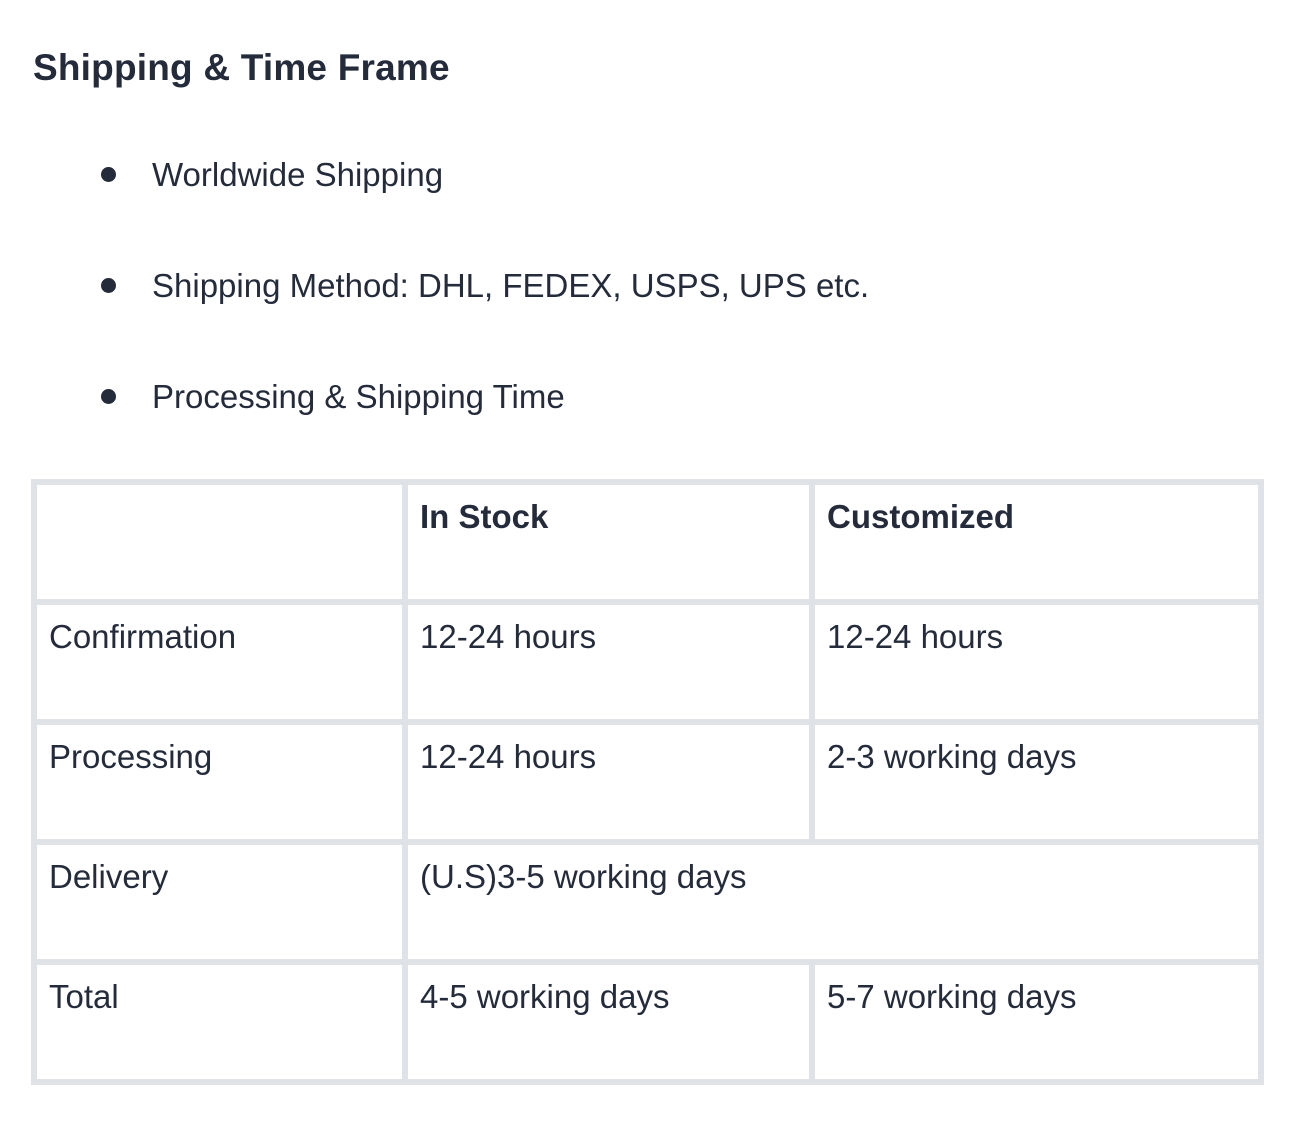 The height and width of the screenshot is (1141, 1290). What do you see at coordinates (608, 542) in the screenshot?
I see `header-cell-in-stock: In Stock` at bounding box center [608, 542].